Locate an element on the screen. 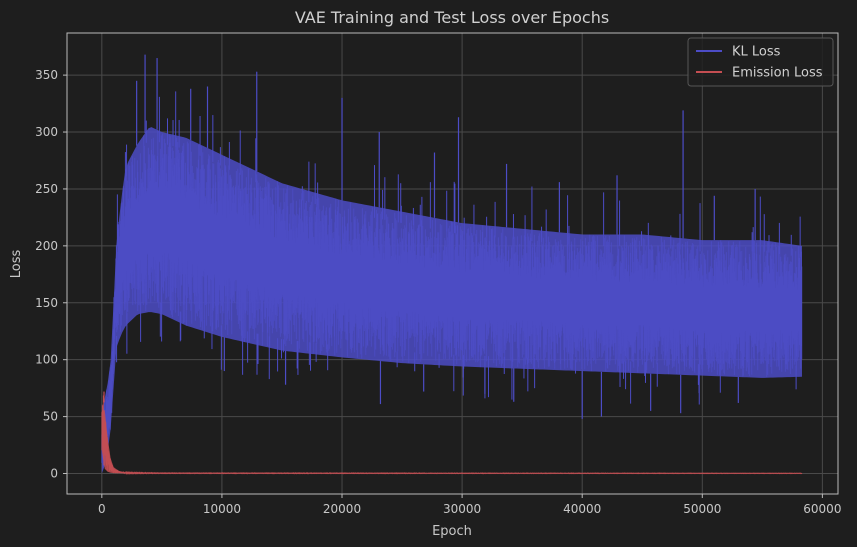  legend-label: KL Loss is located at coordinates (756, 52).